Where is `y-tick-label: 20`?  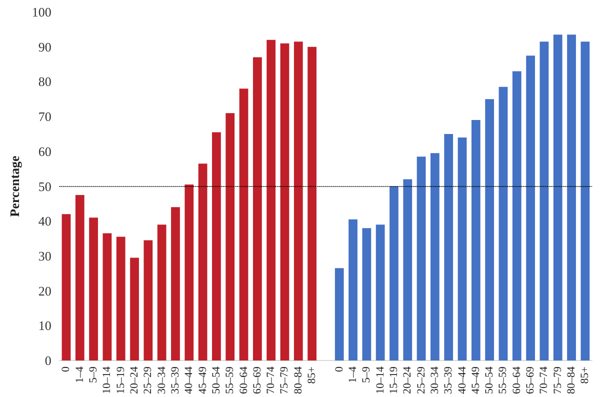
y-tick-label: 20 is located at coordinates (45, 290).